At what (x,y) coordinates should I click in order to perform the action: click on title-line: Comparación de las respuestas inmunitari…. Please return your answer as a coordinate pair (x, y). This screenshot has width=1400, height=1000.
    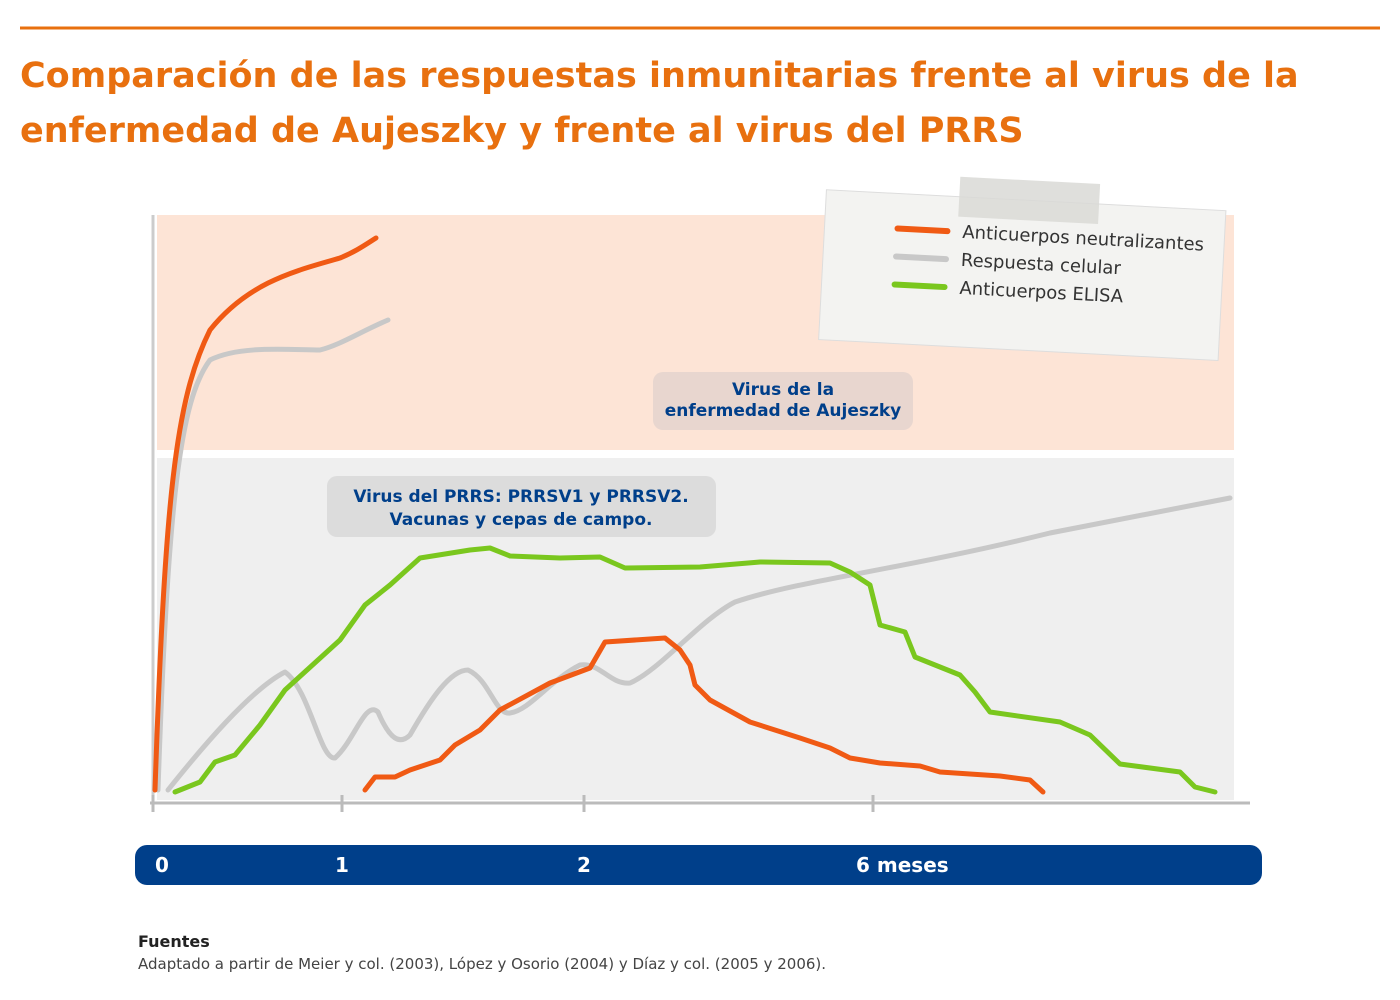
    Looking at the image, I should click on (659, 76).